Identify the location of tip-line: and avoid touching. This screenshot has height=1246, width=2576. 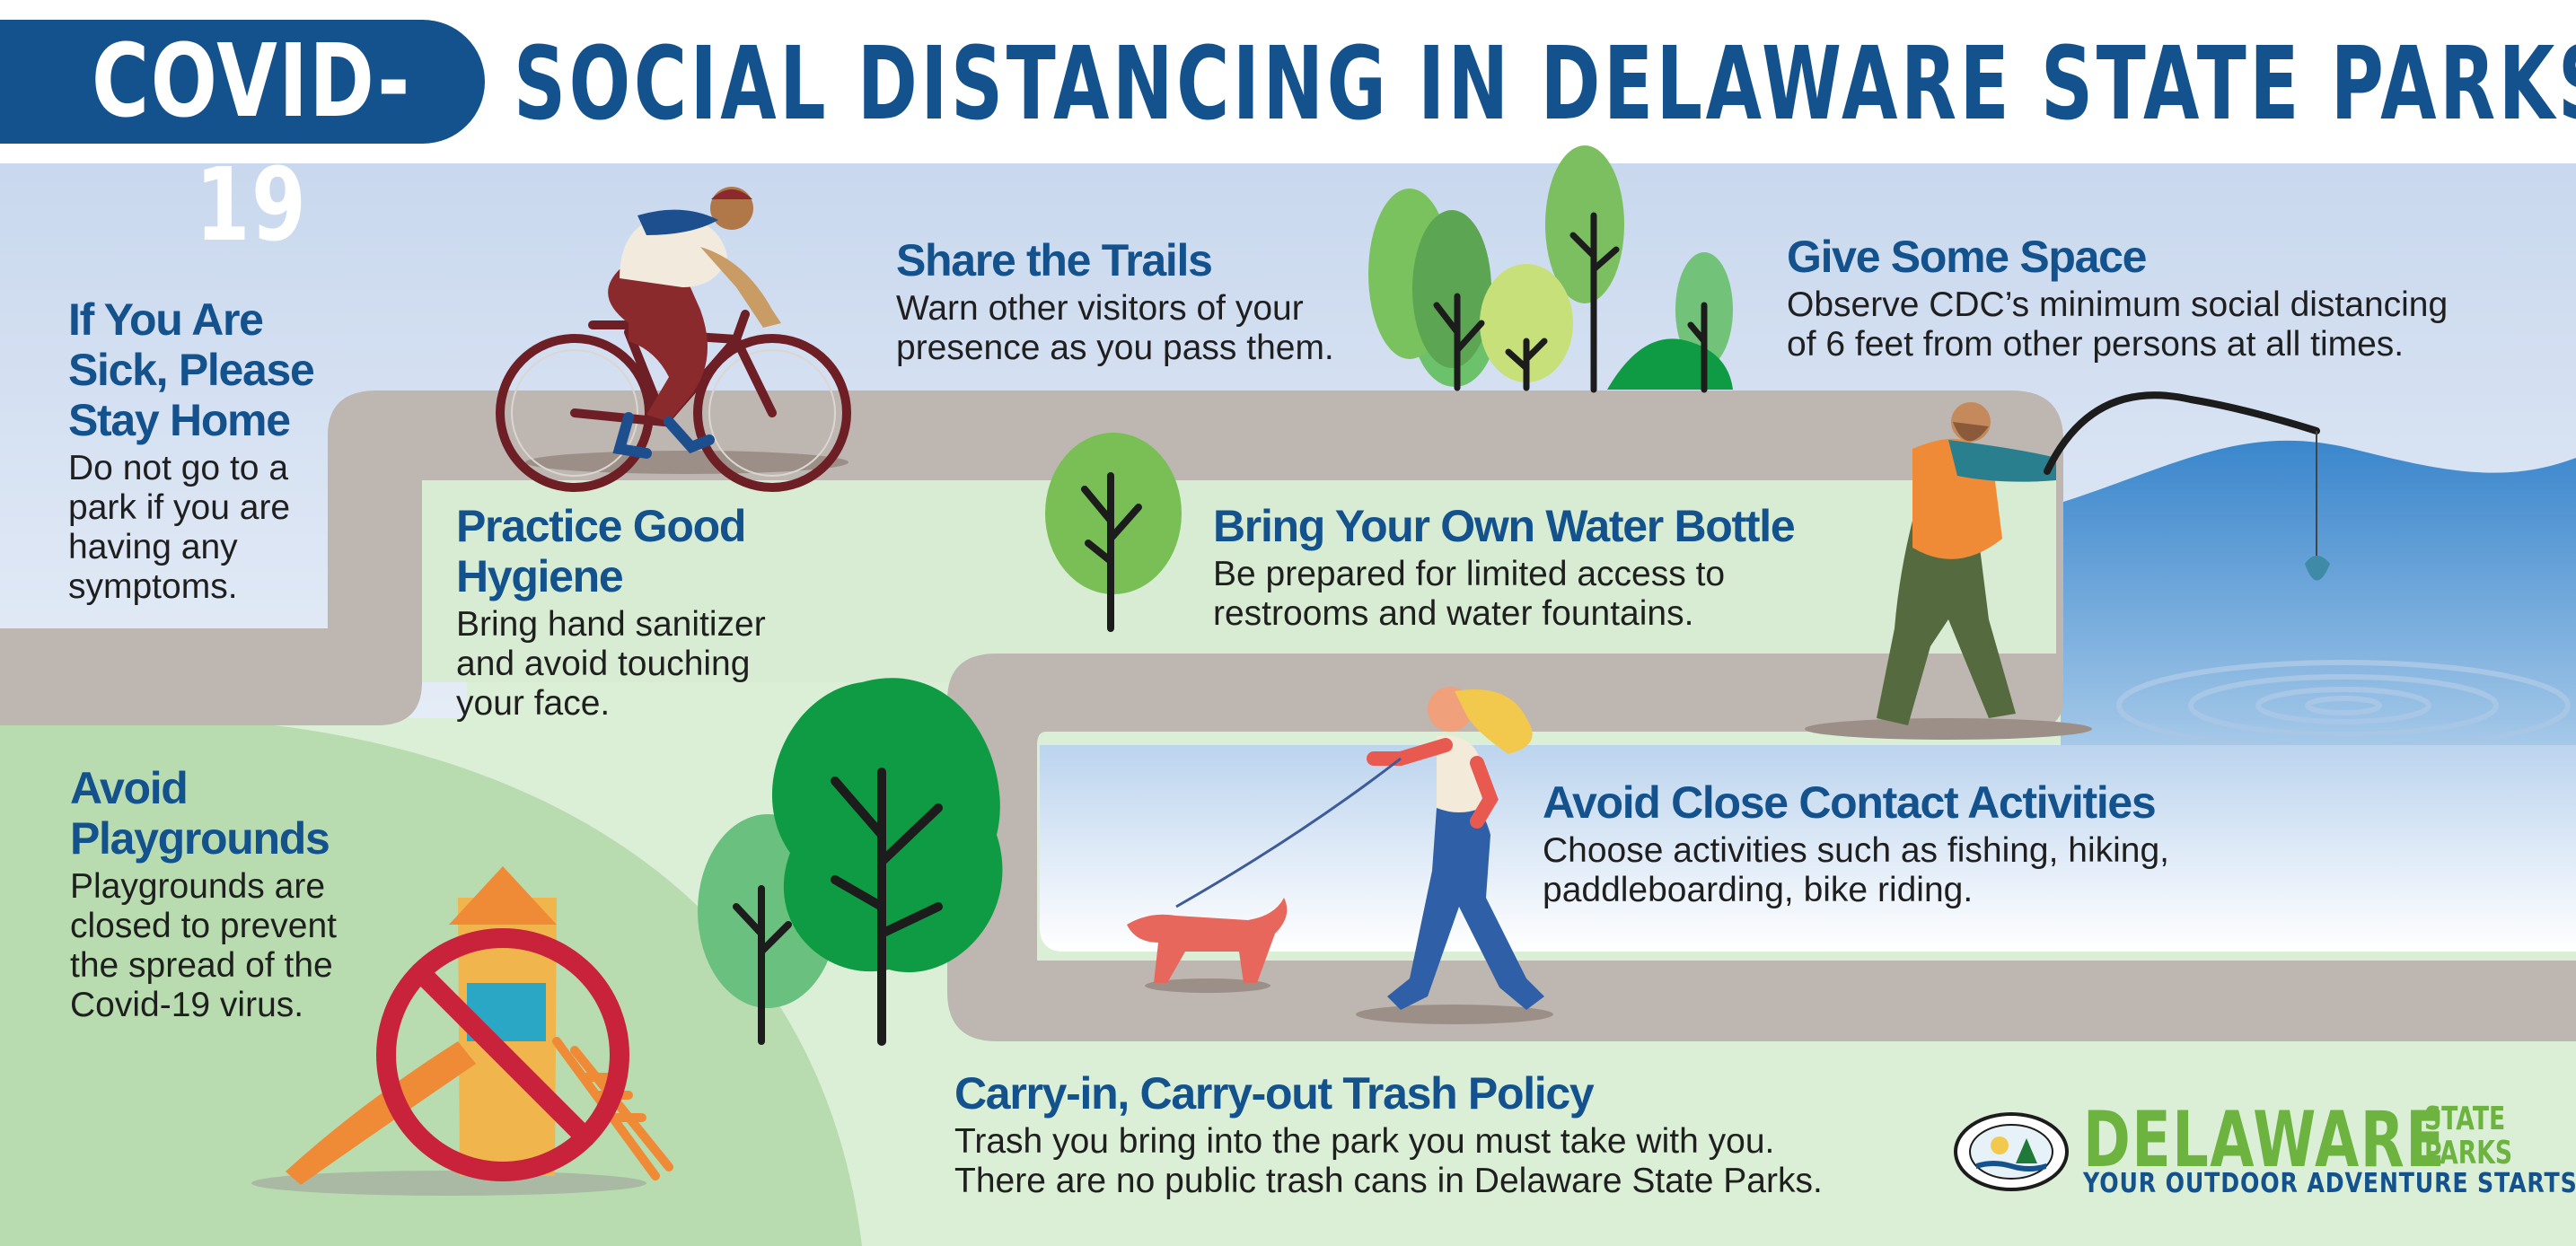
(603, 664).